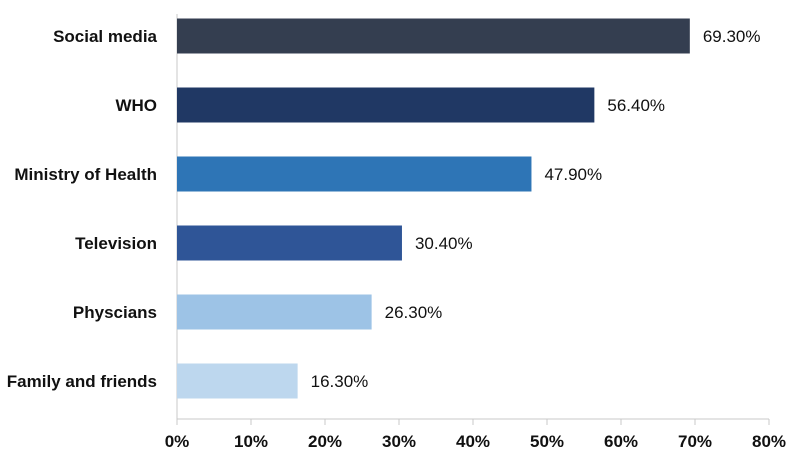 The image size is (787, 452). Describe the element at coordinates (636, 105) in the screenshot. I see `value-label: 56.40%` at that location.